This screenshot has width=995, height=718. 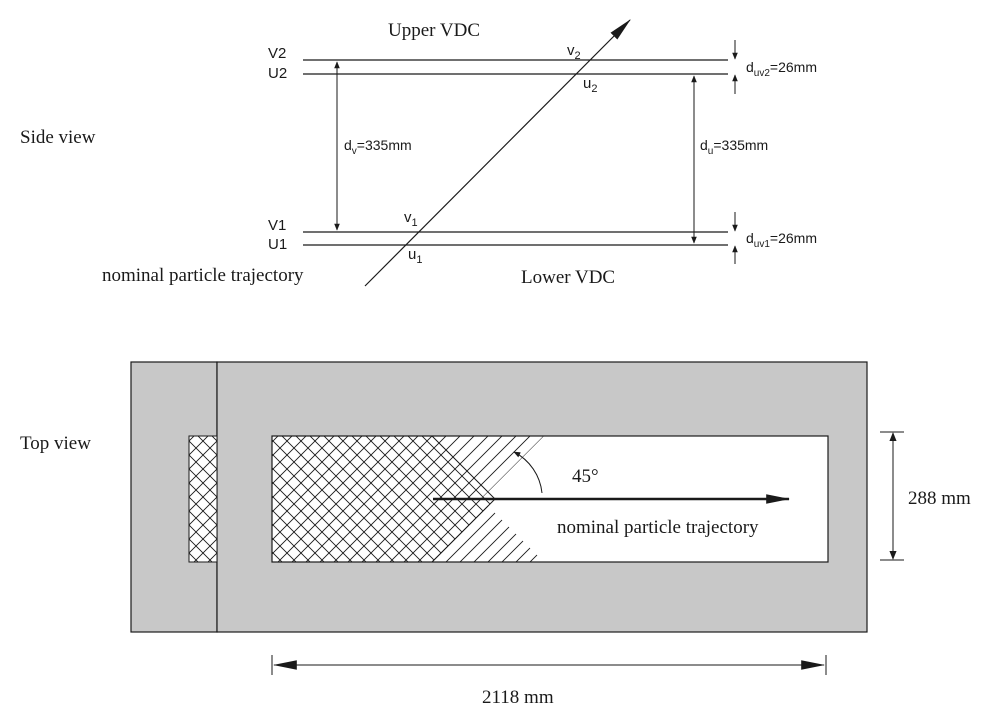 What do you see at coordinates (658, 527) in the screenshot?
I see `top-trajectory-label: nominal particle trajectory` at bounding box center [658, 527].